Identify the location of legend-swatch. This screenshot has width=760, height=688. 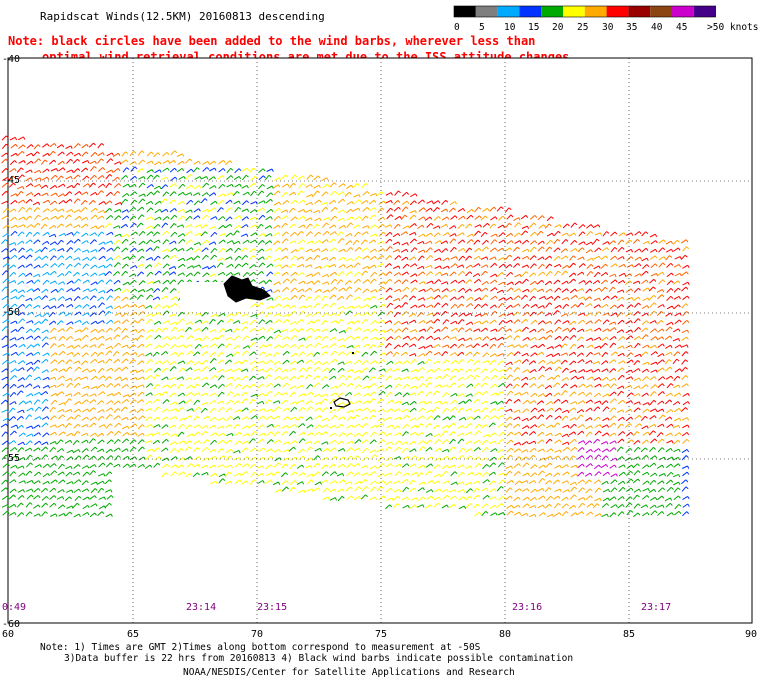
(465, 11).